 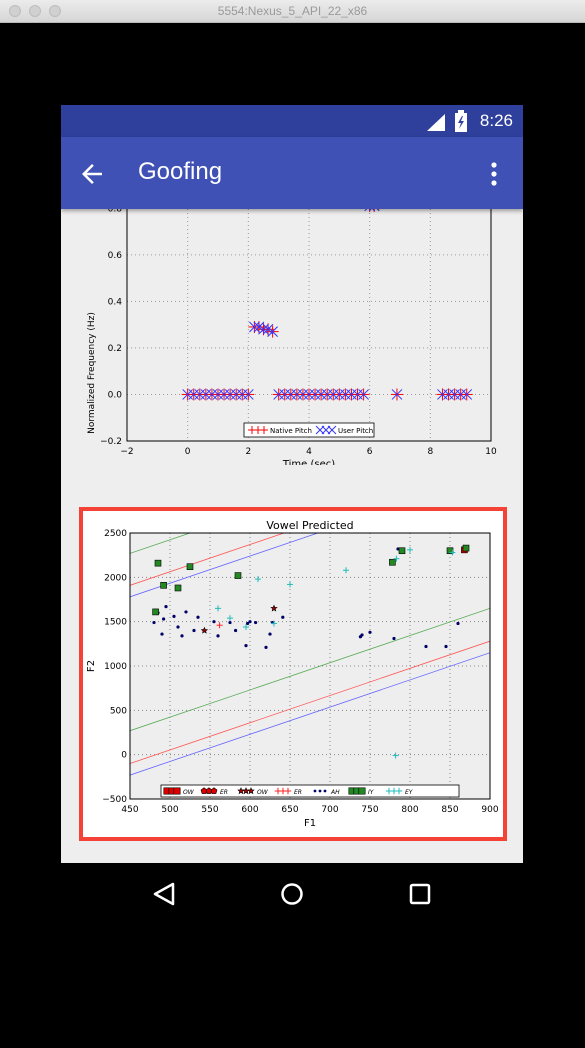 I want to click on vowel-ytick: 2500, so click(x=115, y=534).